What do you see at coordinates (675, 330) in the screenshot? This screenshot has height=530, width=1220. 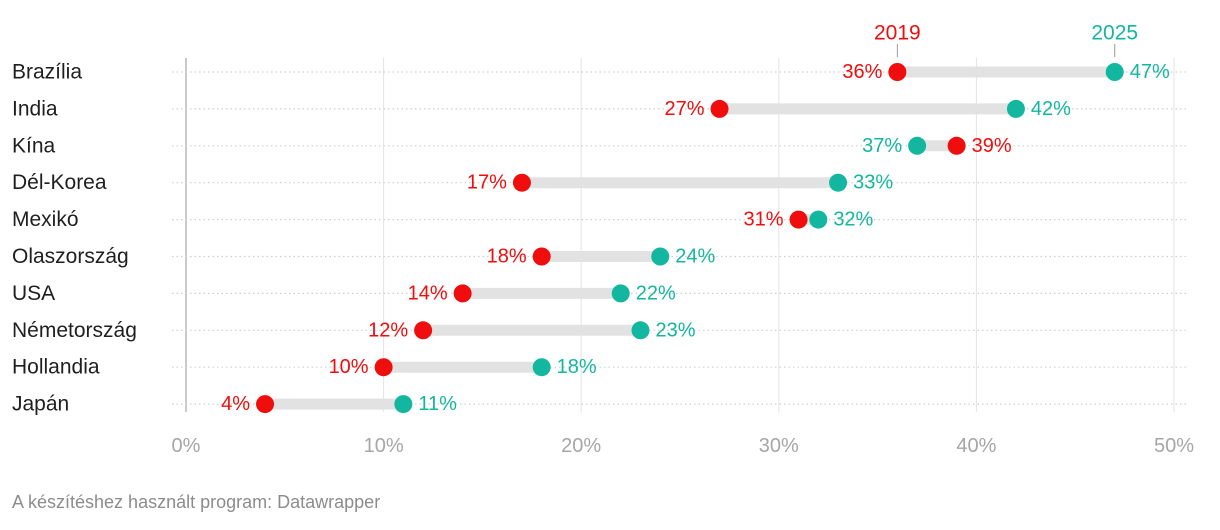 I see `value-label-2025: 23%` at bounding box center [675, 330].